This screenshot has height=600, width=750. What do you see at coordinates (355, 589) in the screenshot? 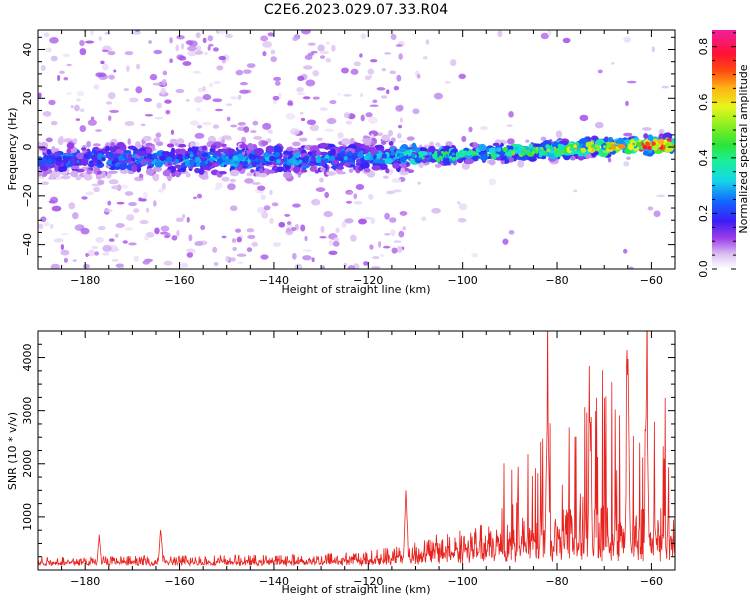
I see `snr-x-label: Height of straight line (km)` at bounding box center [355, 589].